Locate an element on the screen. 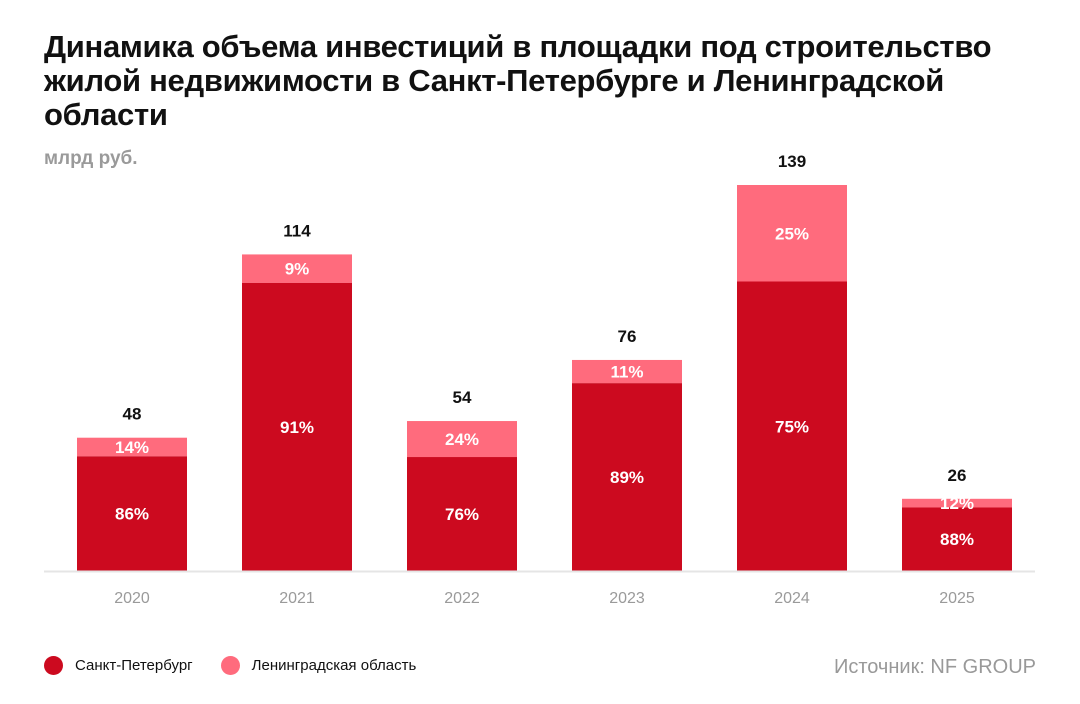 This screenshot has width=1080, height=704. label-spb-2021: 91% is located at coordinates (297, 427).